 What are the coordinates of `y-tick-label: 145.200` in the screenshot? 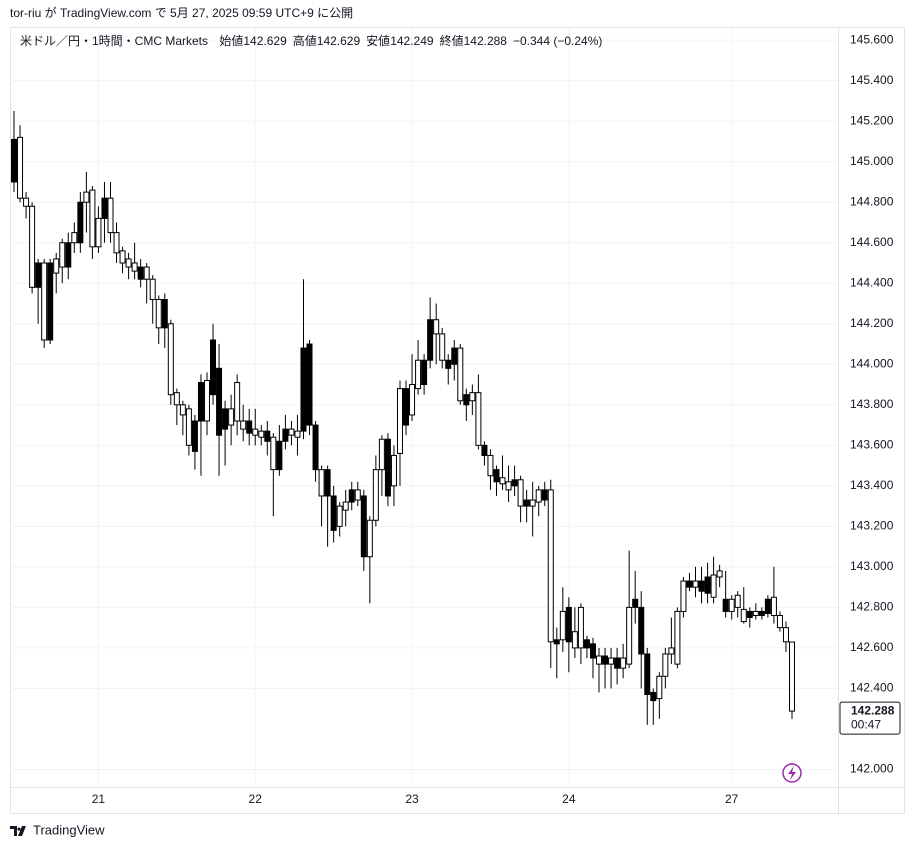 It's located at (872, 120).